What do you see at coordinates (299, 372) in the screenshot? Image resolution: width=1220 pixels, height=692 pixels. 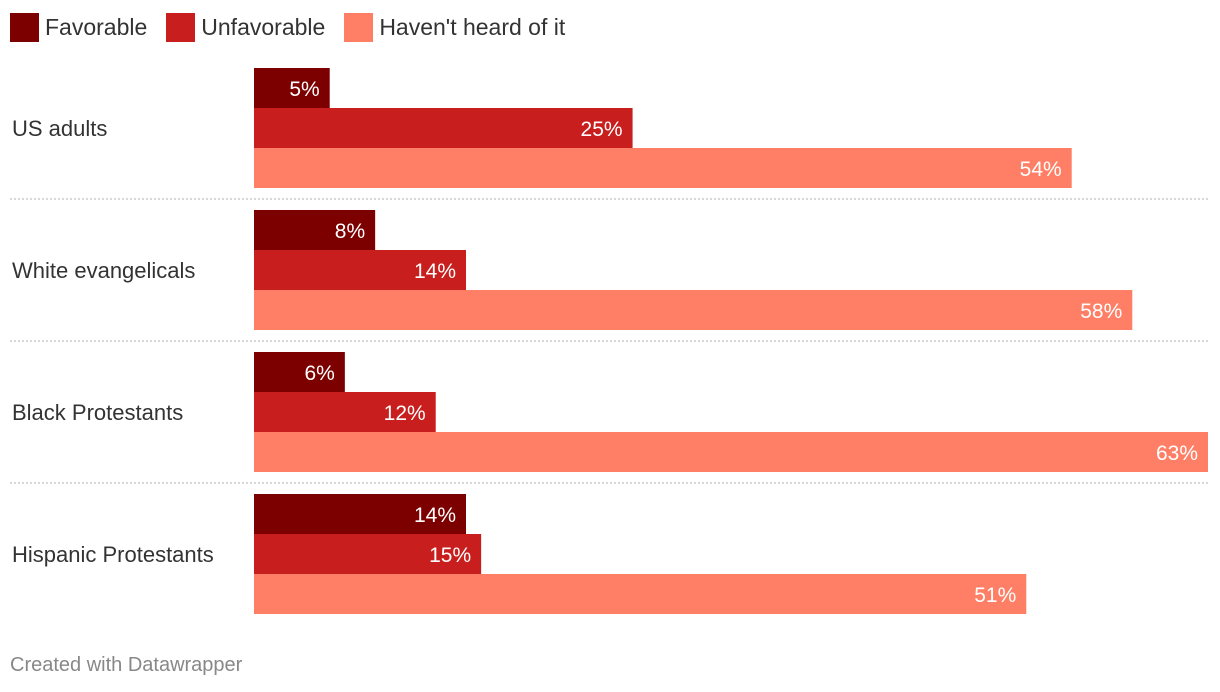 I see `bar-black-protestants-favorable` at bounding box center [299, 372].